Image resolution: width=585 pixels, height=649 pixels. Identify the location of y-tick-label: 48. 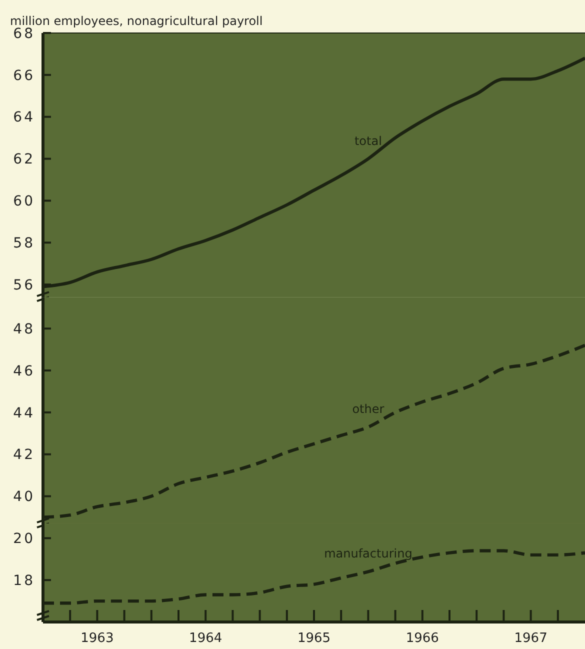
(24, 329).